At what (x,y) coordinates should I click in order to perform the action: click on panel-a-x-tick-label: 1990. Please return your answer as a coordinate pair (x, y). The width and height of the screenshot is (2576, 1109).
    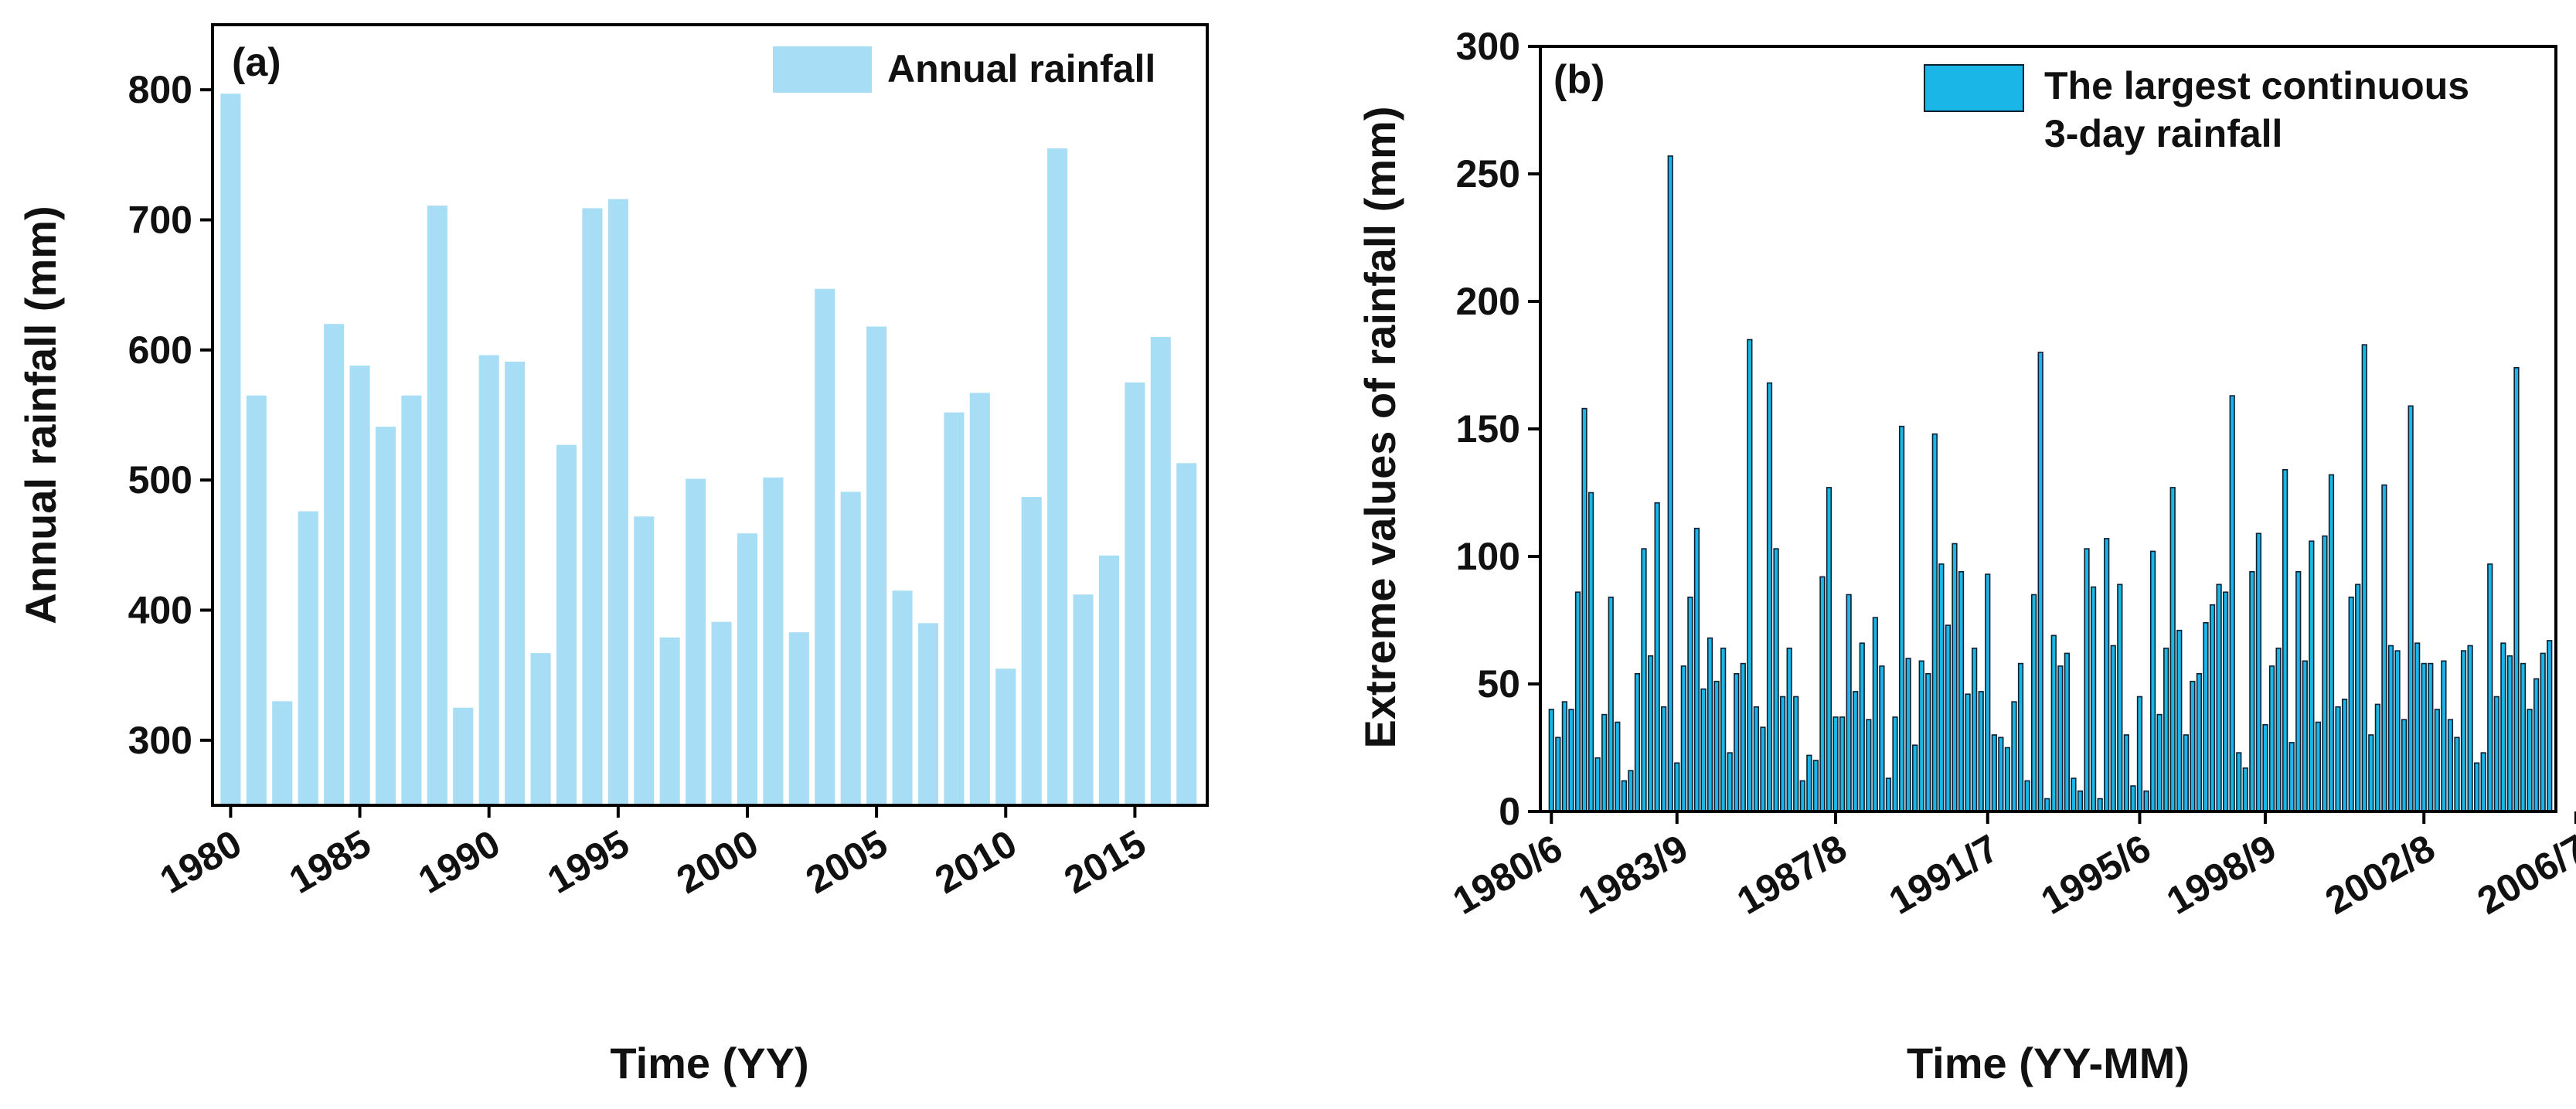
    Looking at the image, I should click on (459, 862).